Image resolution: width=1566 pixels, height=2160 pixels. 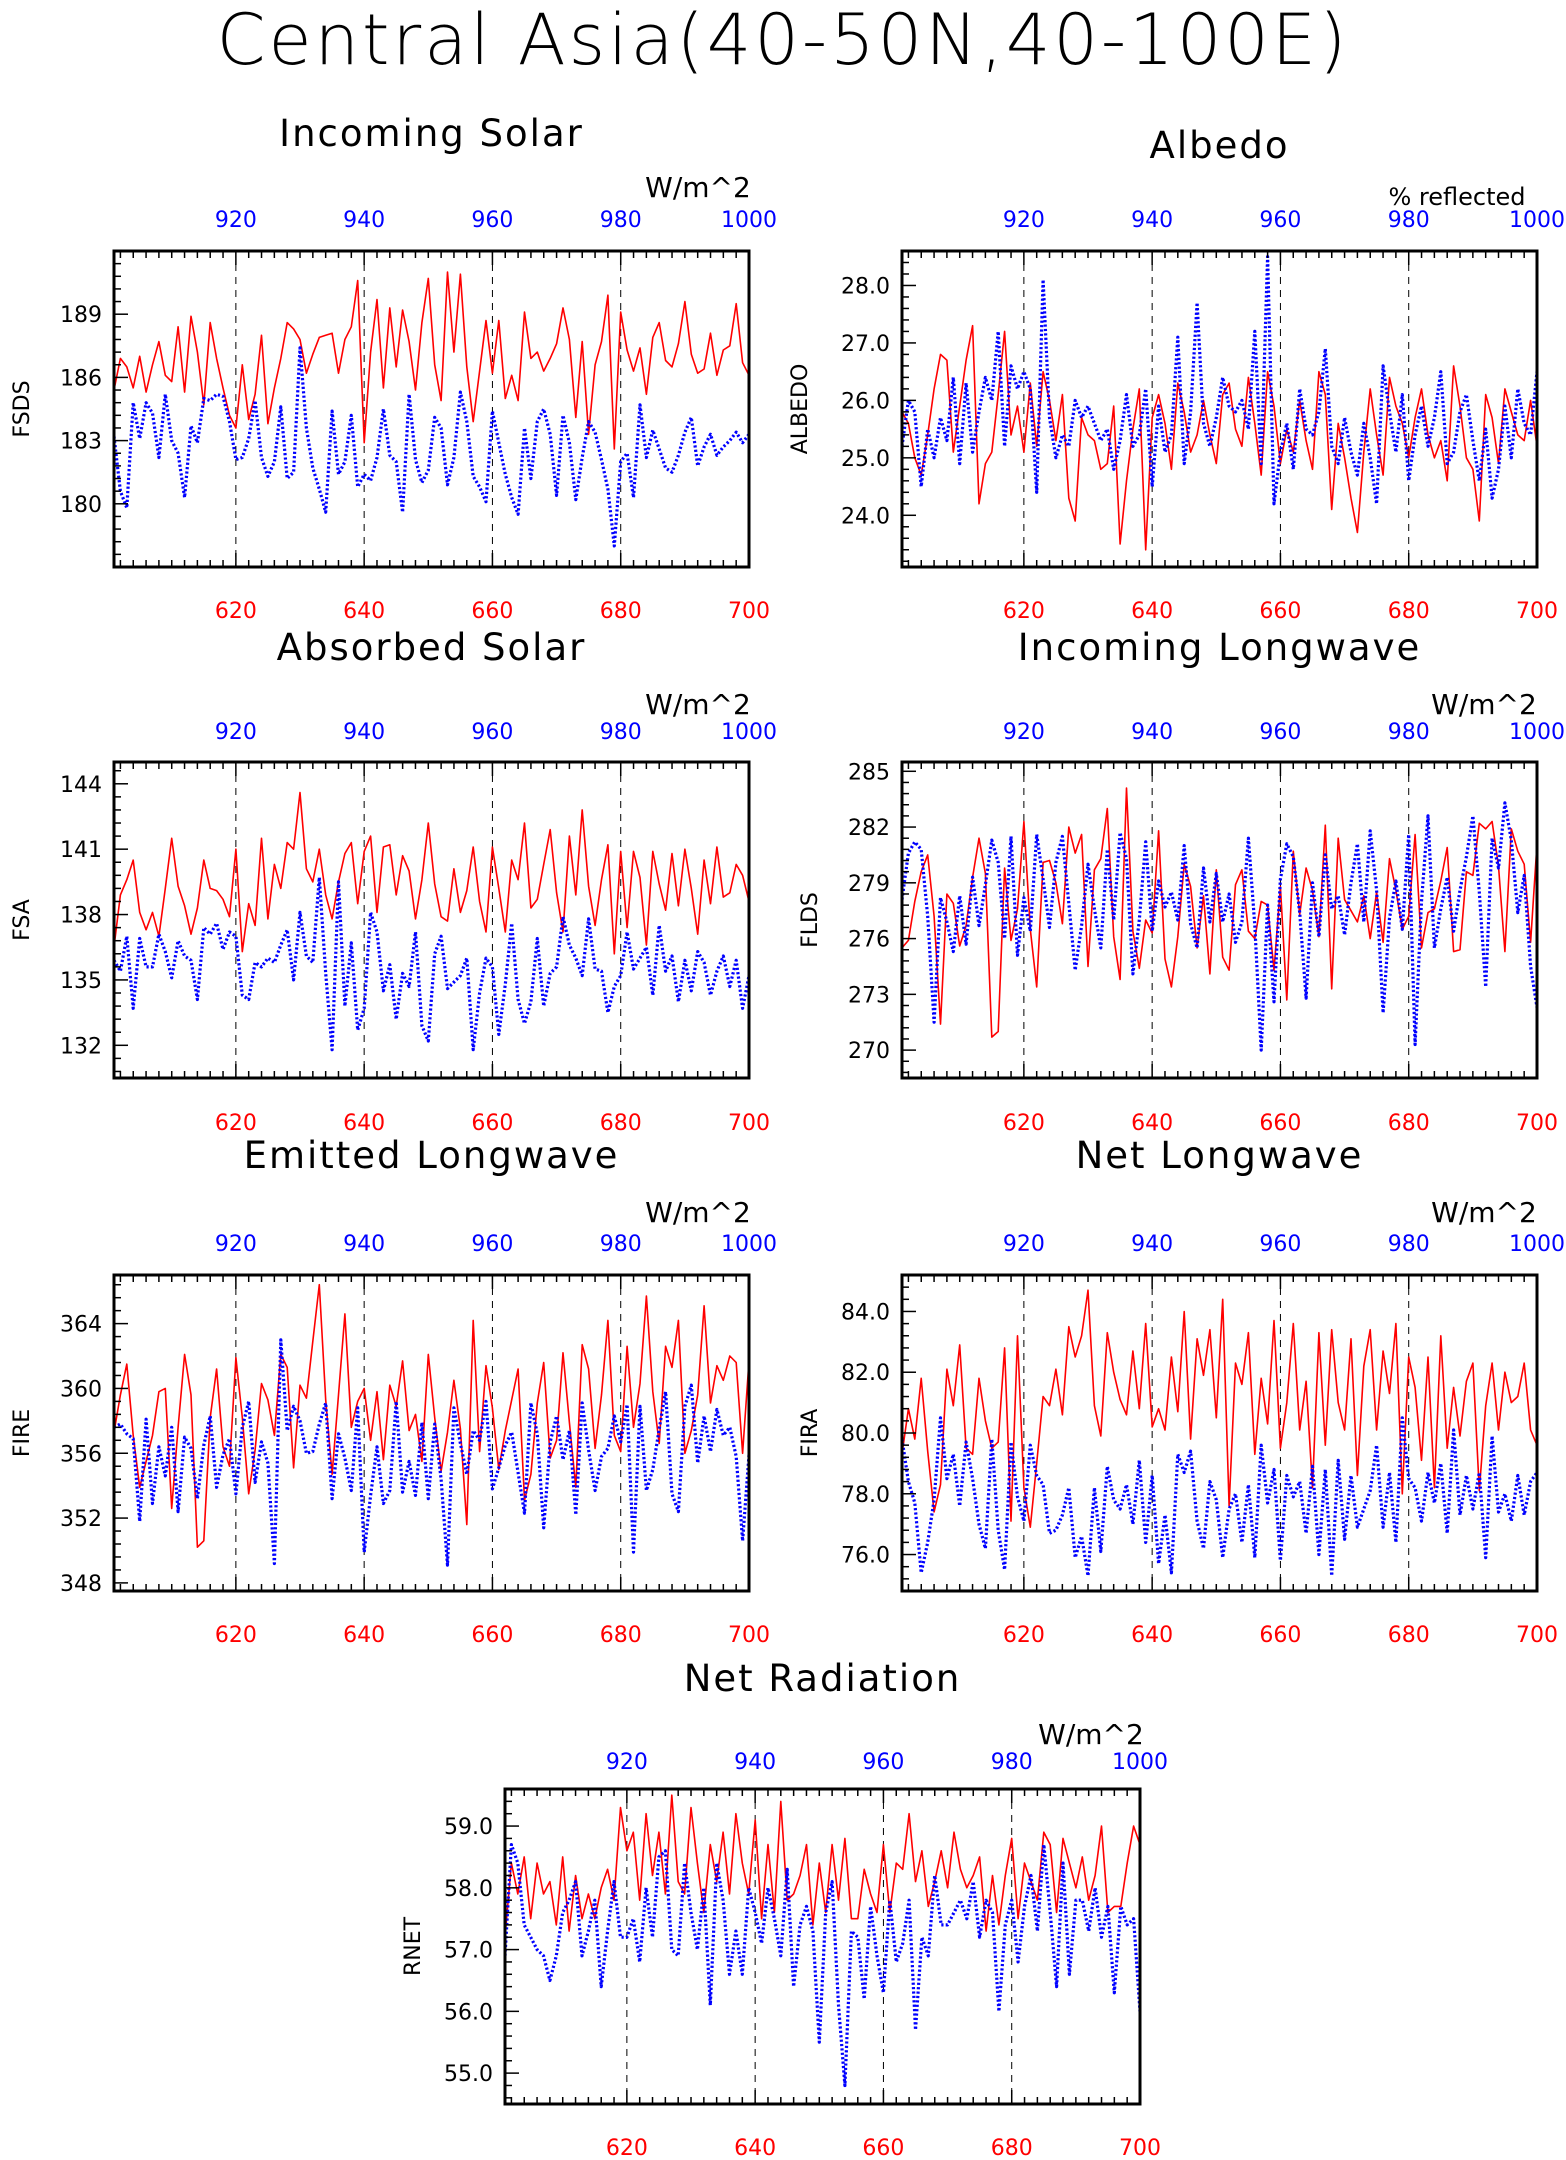 I want to click on y-axis-label: RNET, so click(x=413, y=1946).